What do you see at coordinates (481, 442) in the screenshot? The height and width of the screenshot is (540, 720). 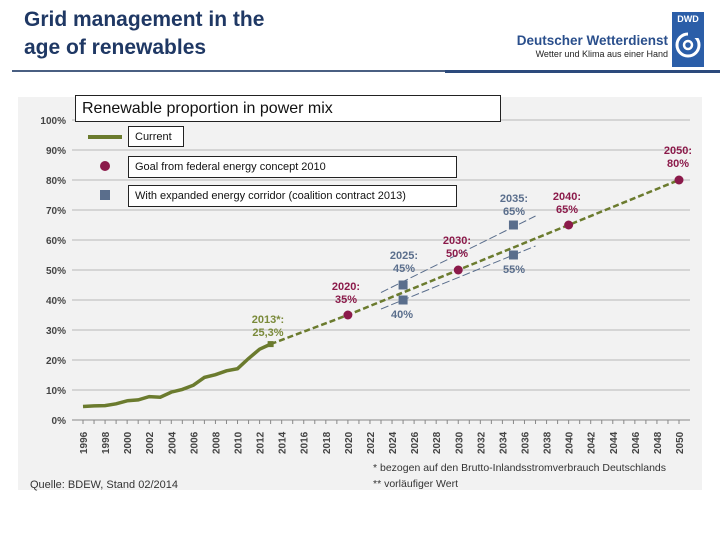 I see `x-tick-label: 2032` at bounding box center [481, 442].